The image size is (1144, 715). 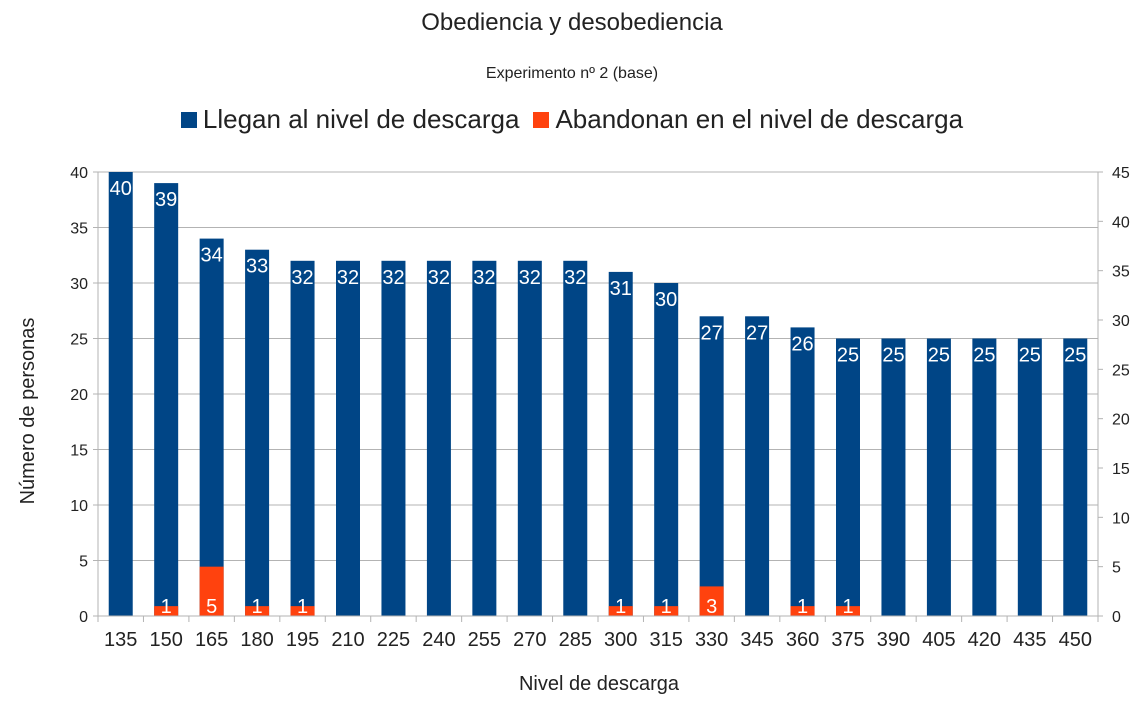 I want to click on chart-subtitle: Experimento nº 2 (base), so click(x=572, y=73).